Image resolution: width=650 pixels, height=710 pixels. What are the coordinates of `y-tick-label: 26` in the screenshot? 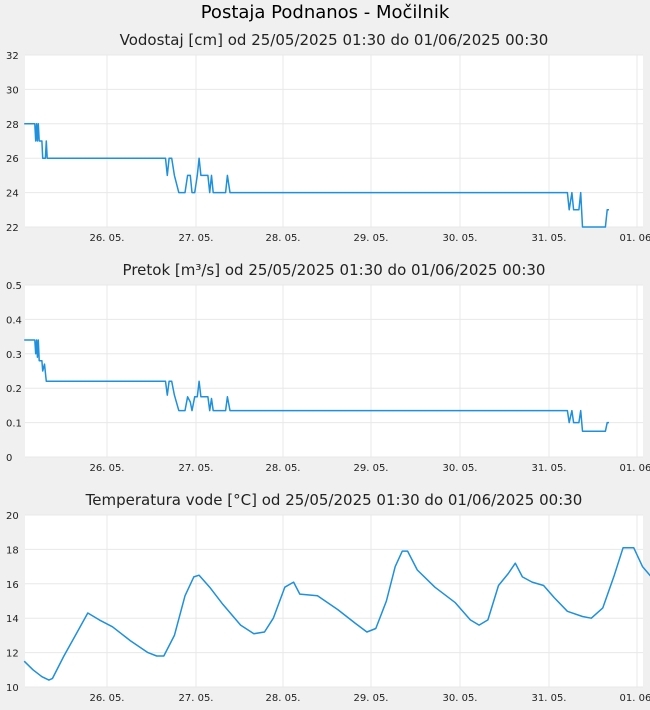 It's located at (12, 159).